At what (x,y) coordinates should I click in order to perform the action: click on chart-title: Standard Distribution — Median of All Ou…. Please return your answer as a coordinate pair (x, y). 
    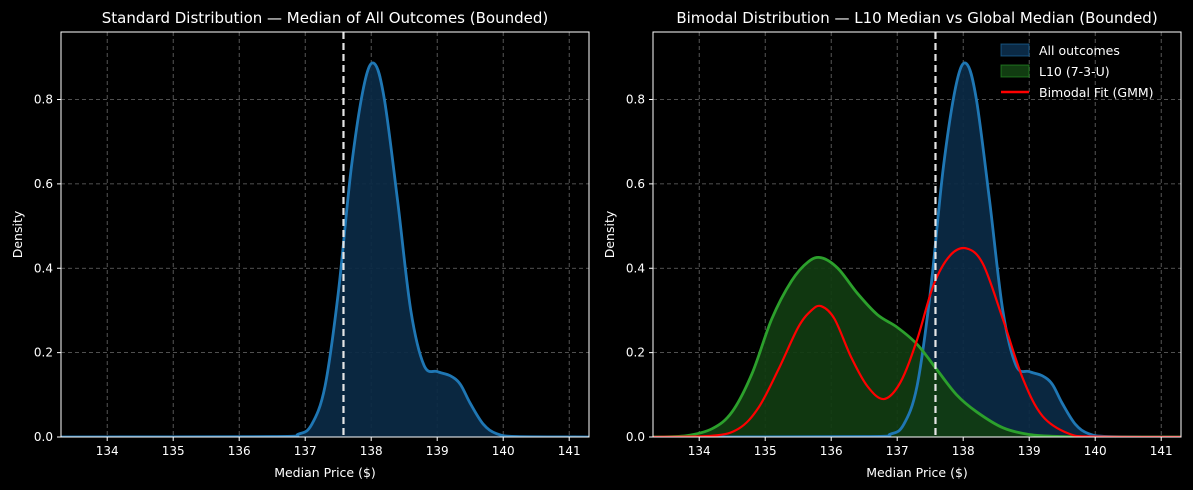
    Looking at the image, I should click on (325, 18).